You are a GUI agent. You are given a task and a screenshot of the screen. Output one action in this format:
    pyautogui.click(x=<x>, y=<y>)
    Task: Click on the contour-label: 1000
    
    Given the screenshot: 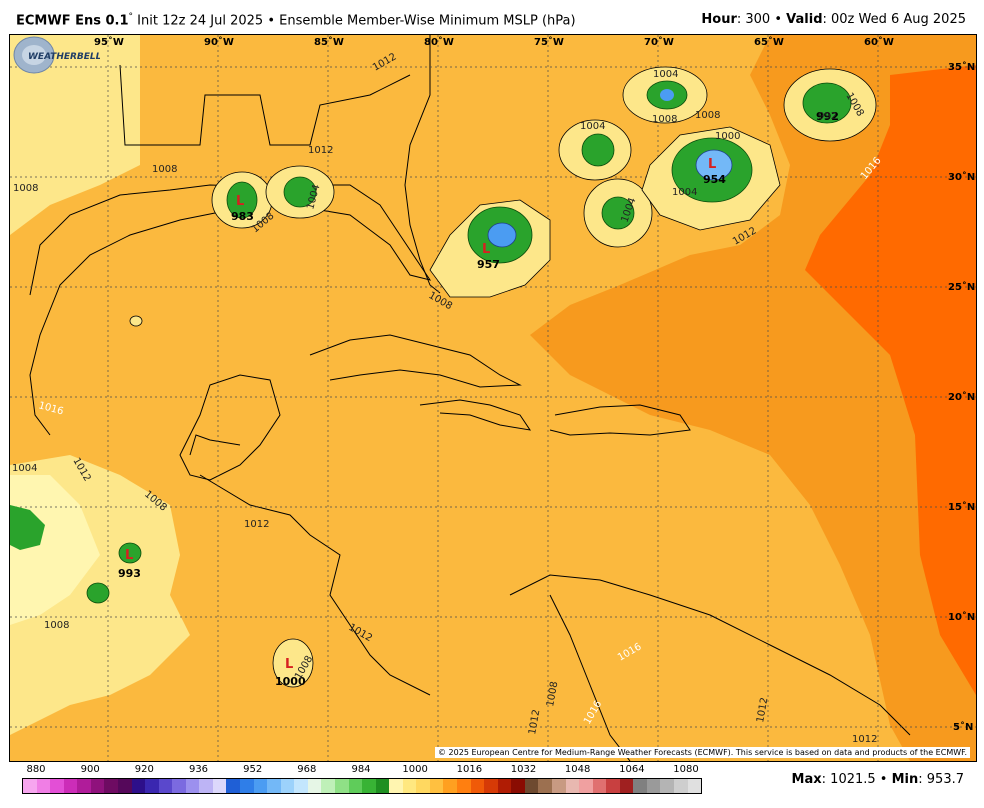 What is the action you would take?
    pyautogui.click(x=727, y=136)
    